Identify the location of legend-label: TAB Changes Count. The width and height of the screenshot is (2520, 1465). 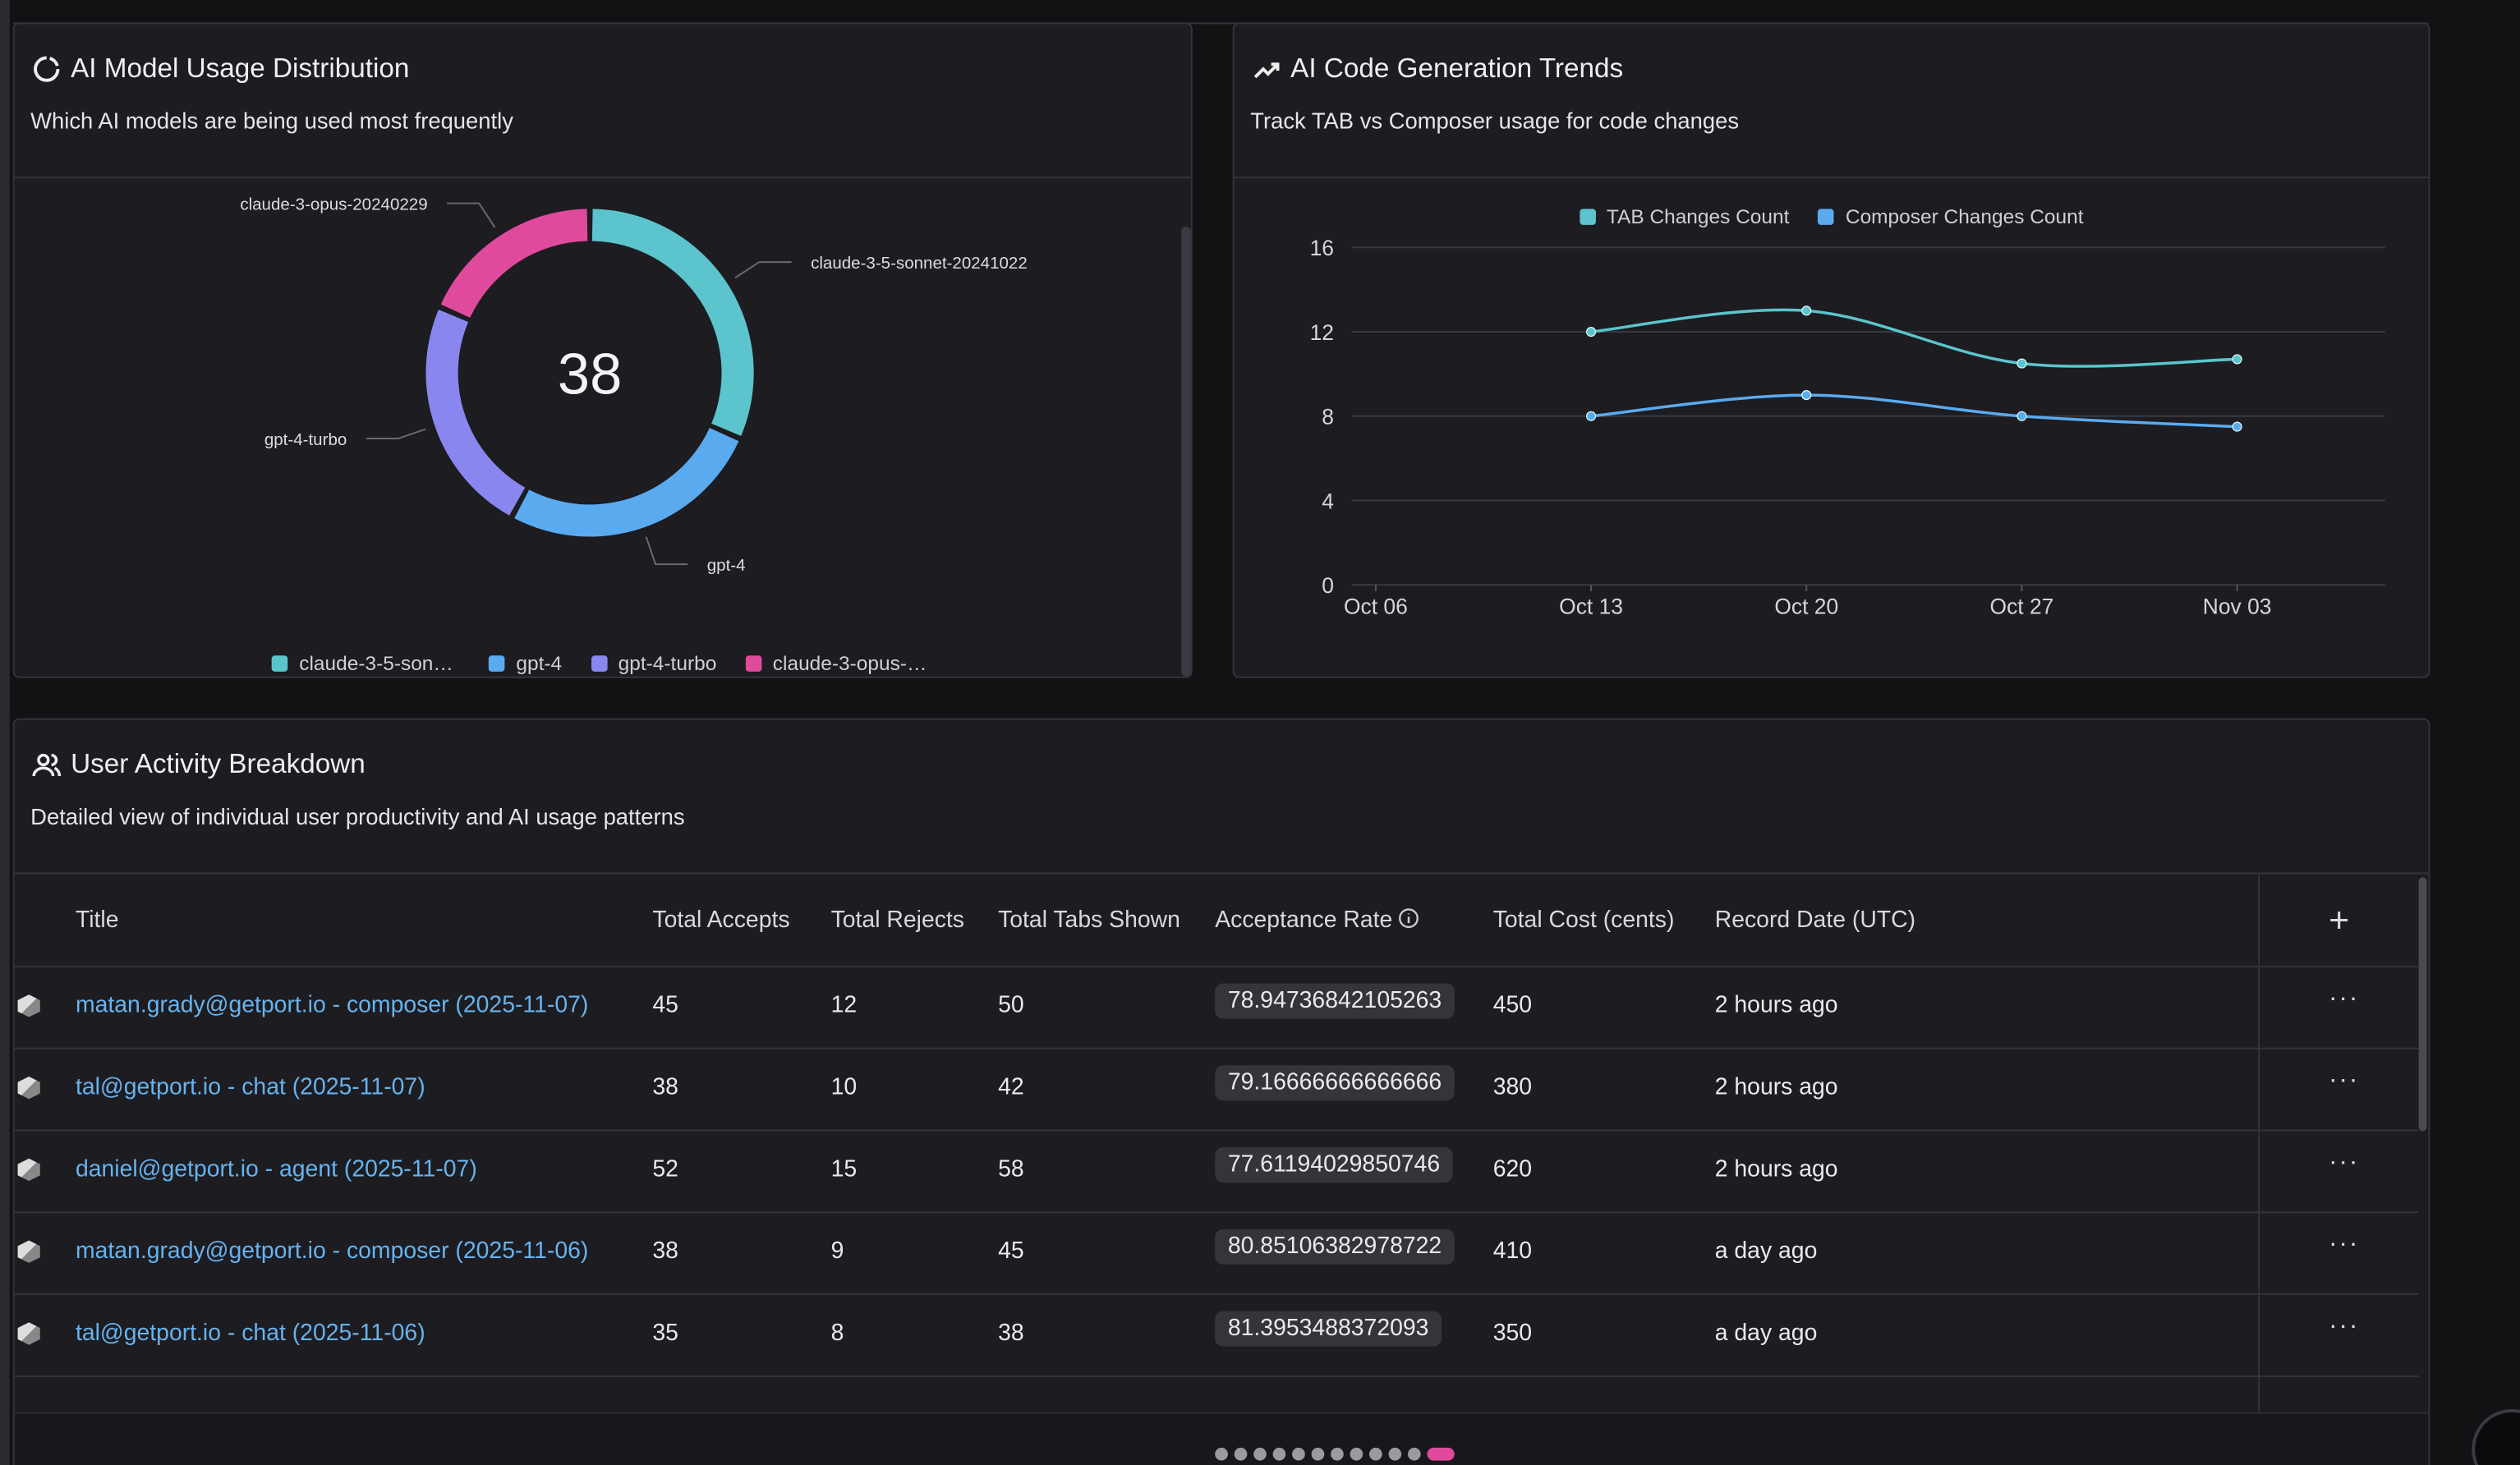
(1698, 216).